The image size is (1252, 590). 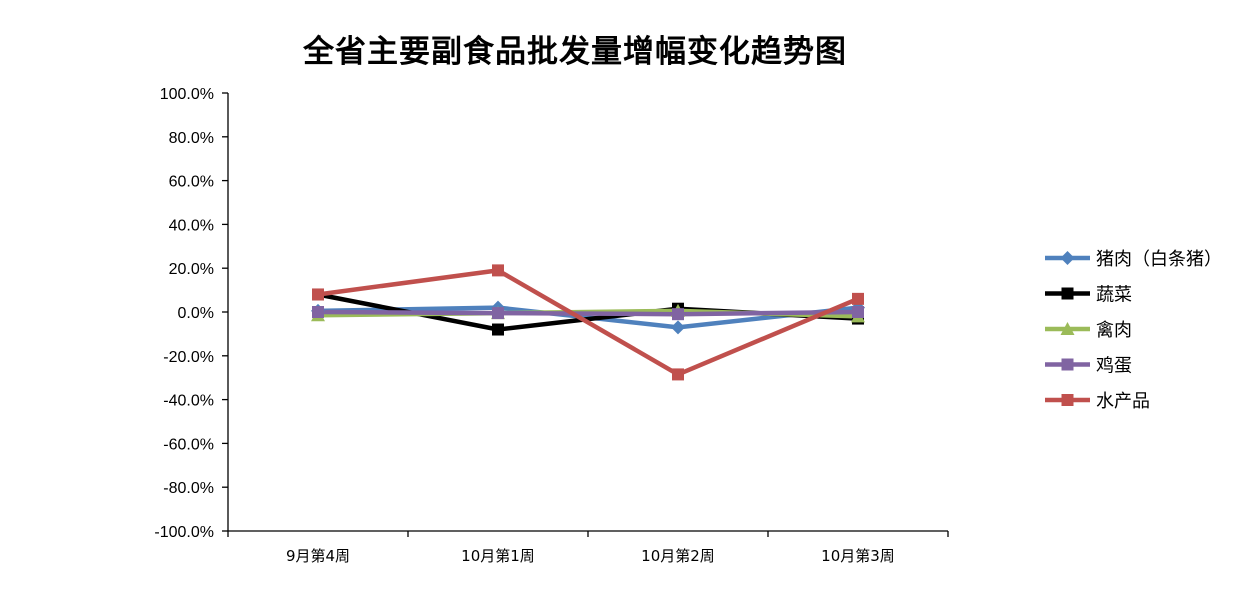 I want to click on legend-label: 猪肉（白条猪）, so click(x=1159, y=259).